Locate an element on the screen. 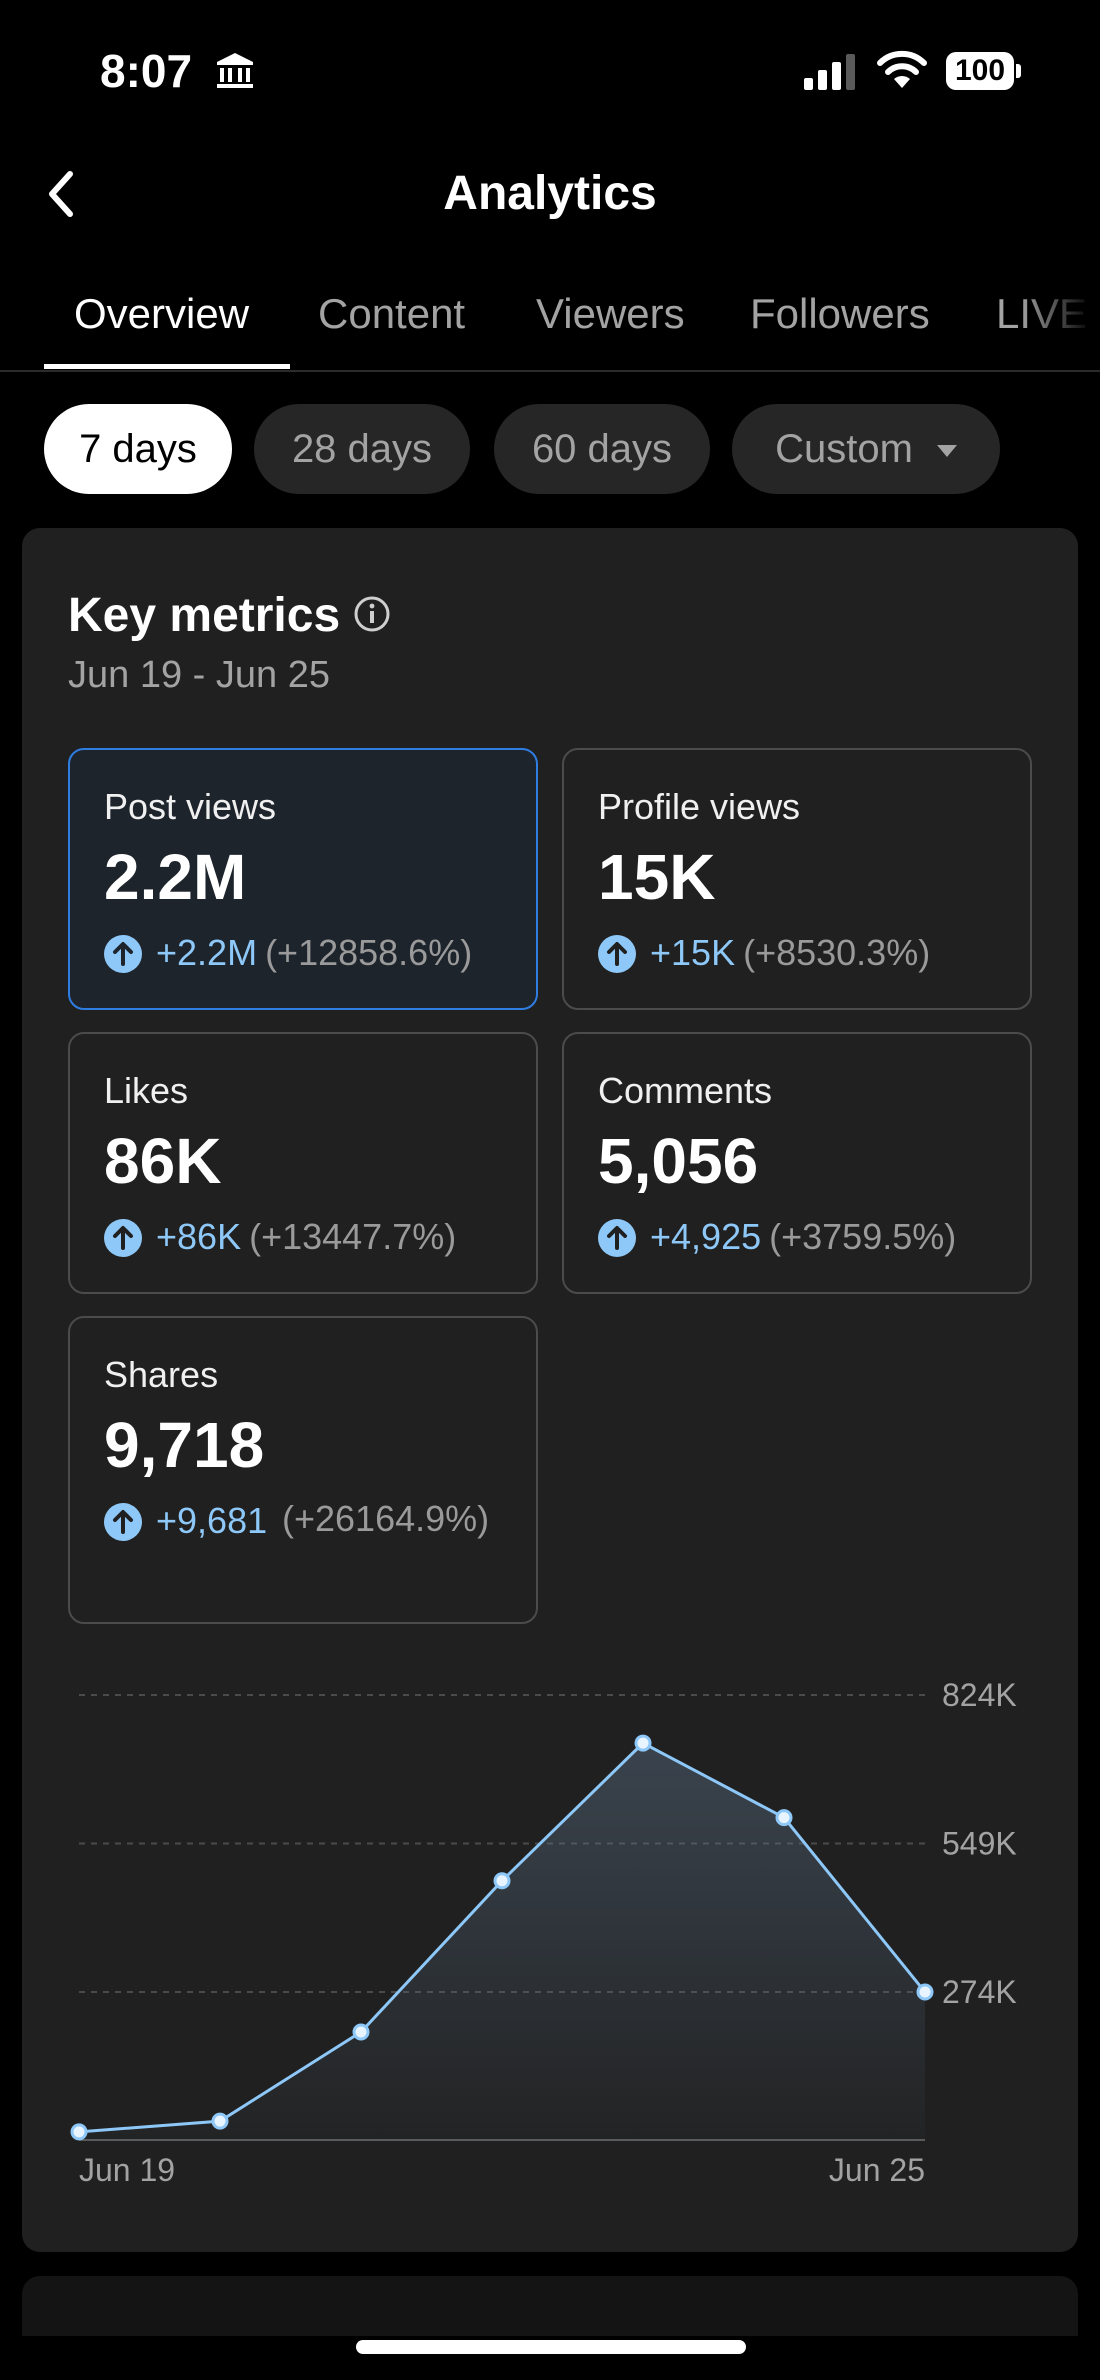 The height and width of the screenshot is (2380, 1100). metric-value: 86K is located at coordinates (163, 1161).